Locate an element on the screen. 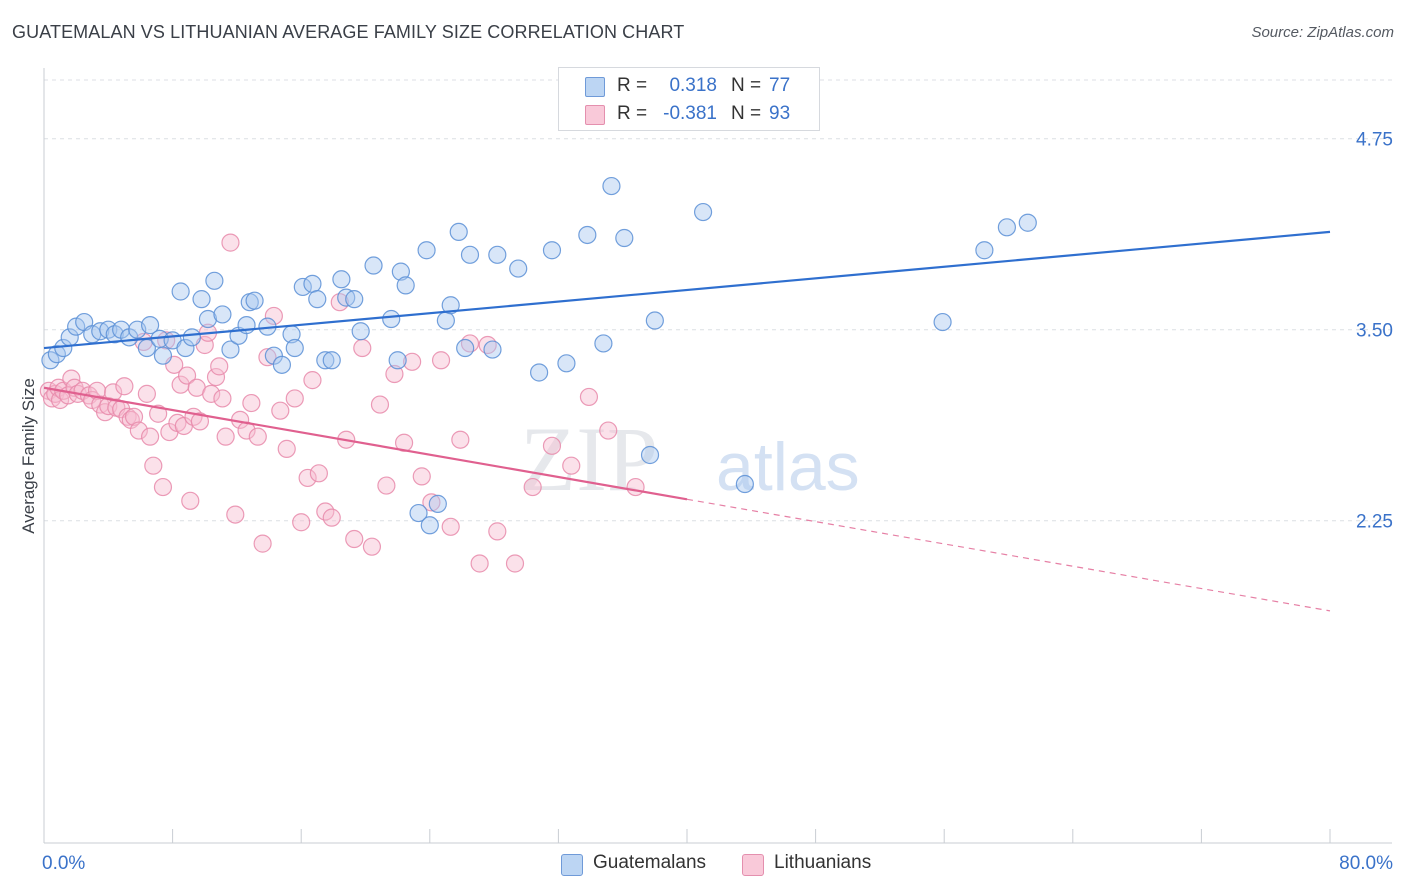  legend-row-guatemalans: R = 0.318 N = 77 is located at coordinates (689, 86).